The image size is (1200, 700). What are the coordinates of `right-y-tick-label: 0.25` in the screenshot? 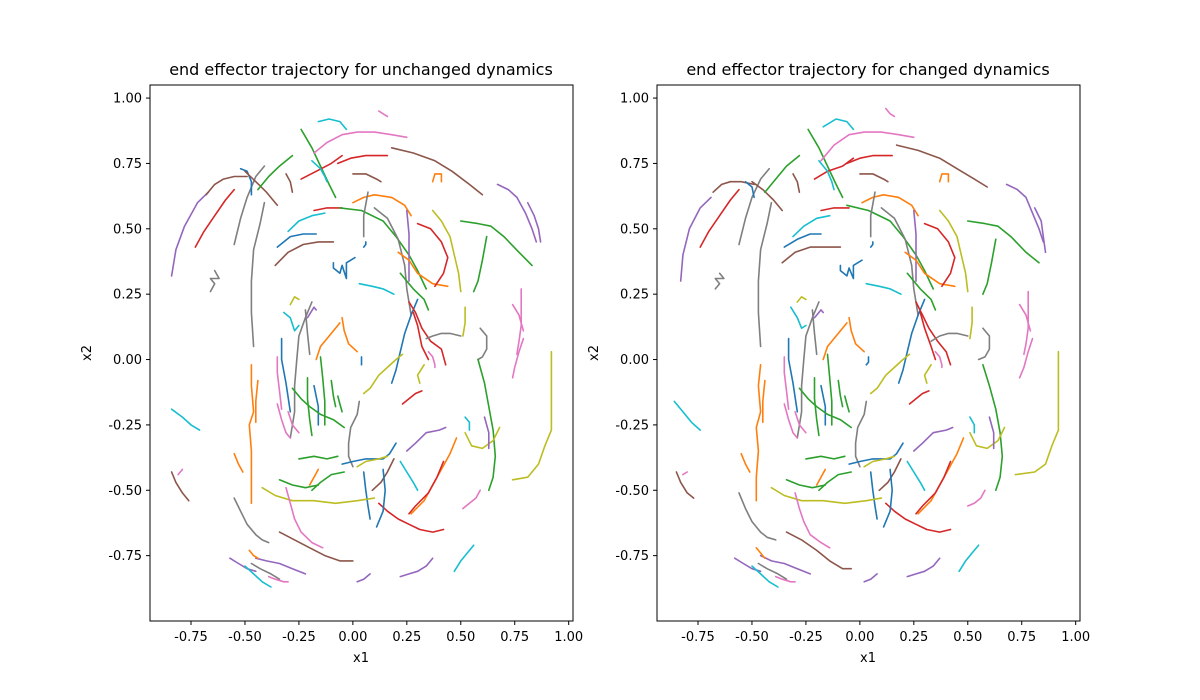 It's located at (634, 295).